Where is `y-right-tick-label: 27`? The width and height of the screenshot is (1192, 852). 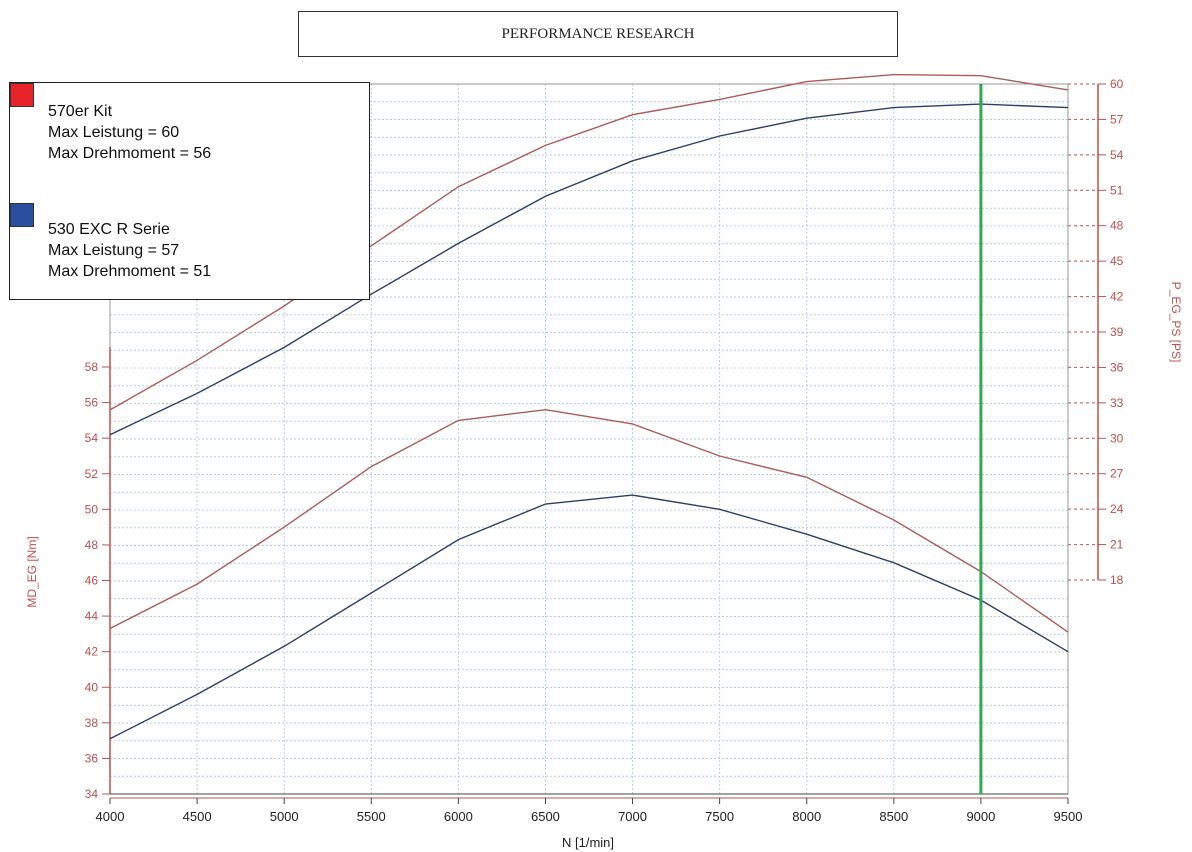
y-right-tick-label: 27 is located at coordinates (1117, 474).